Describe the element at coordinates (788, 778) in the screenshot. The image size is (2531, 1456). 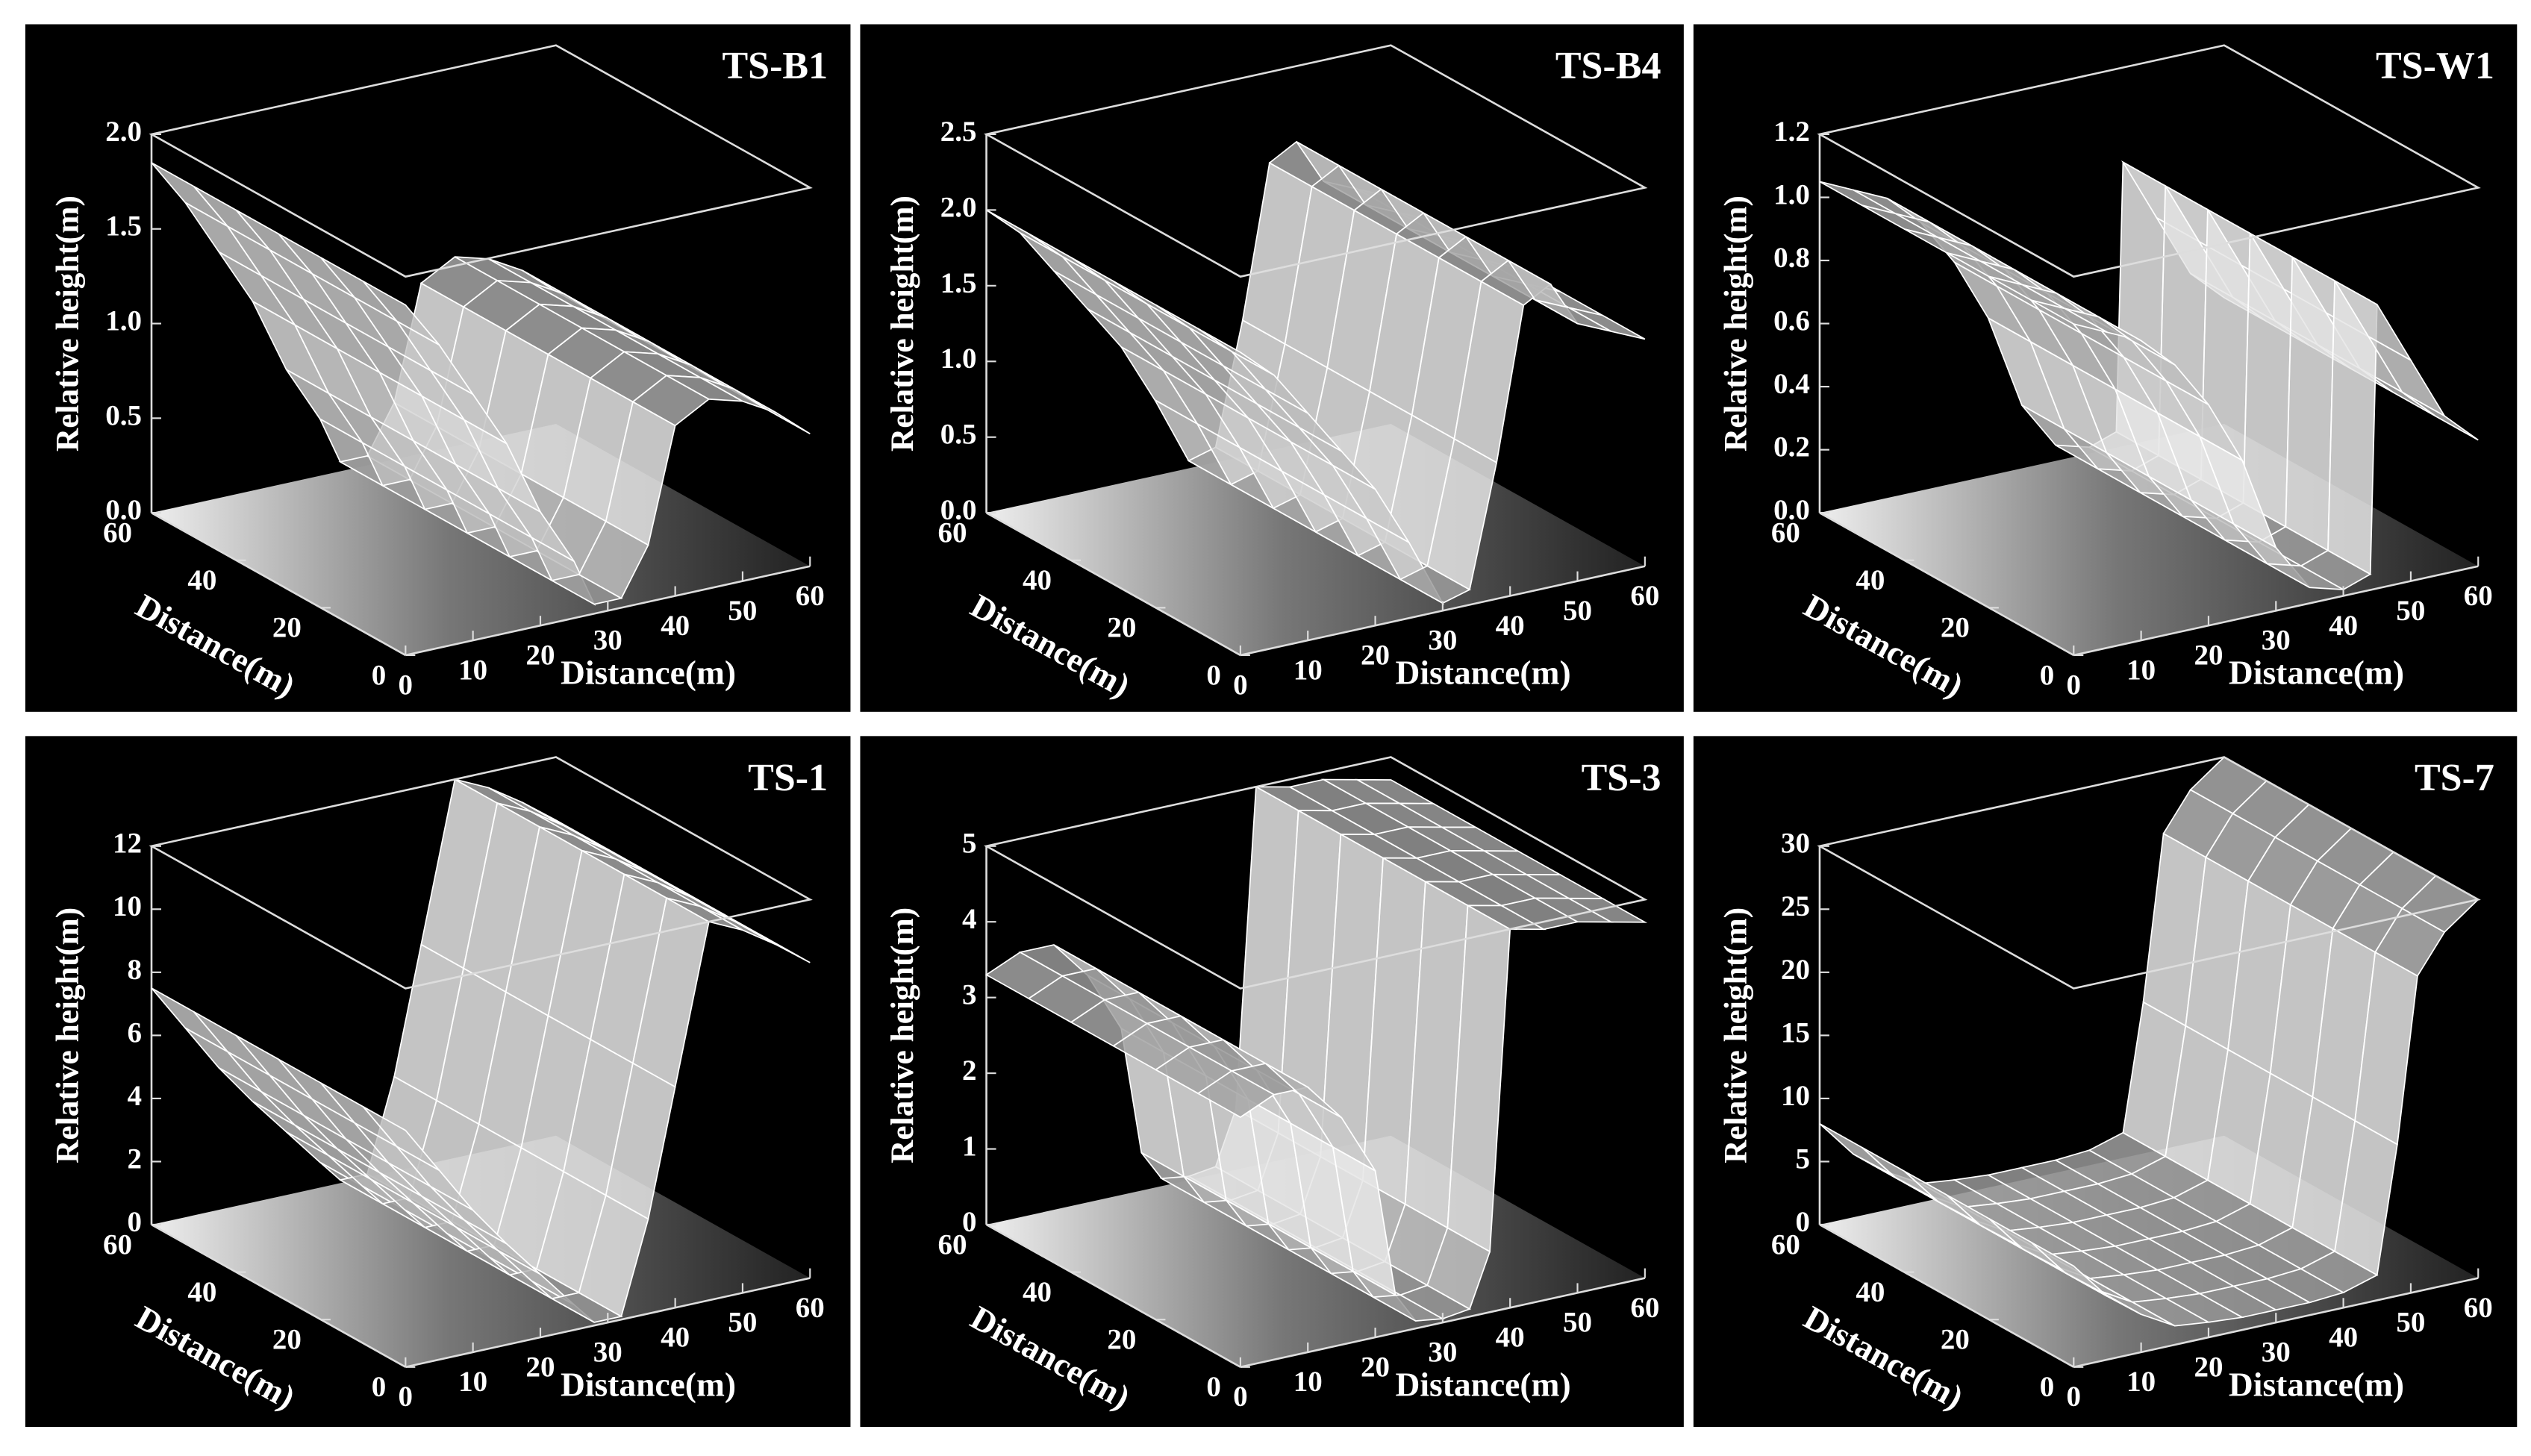
I see `panel-title: TS-1` at that location.